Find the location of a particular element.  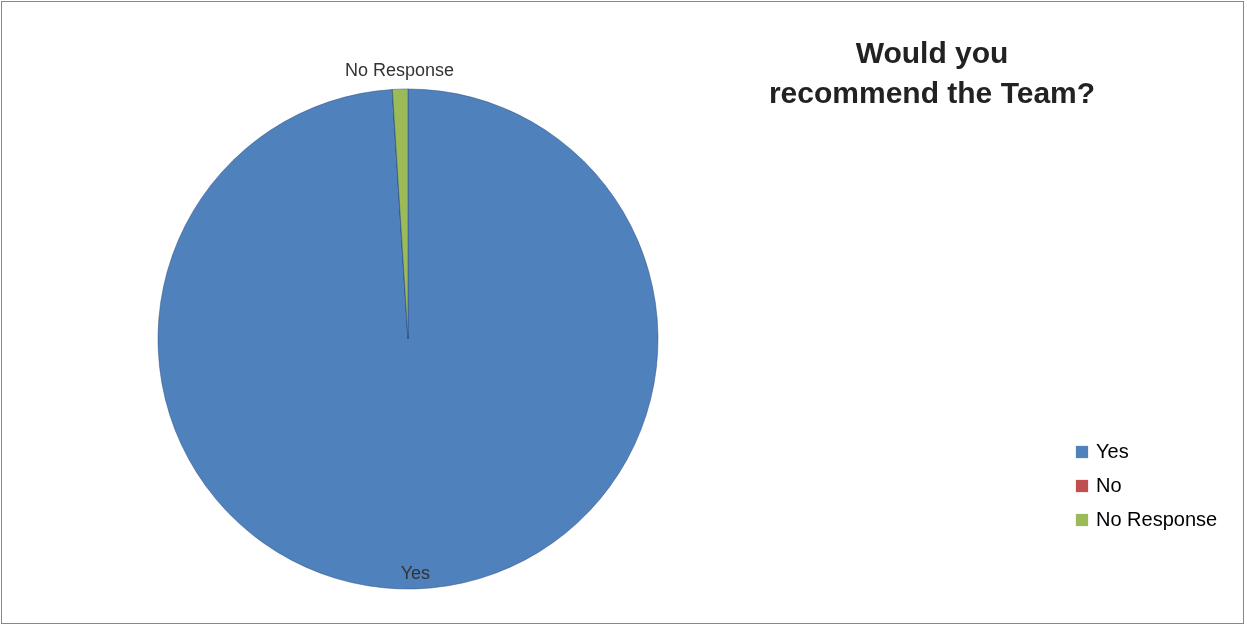

legend-label: No Response is located at coordinates (1157, 519).